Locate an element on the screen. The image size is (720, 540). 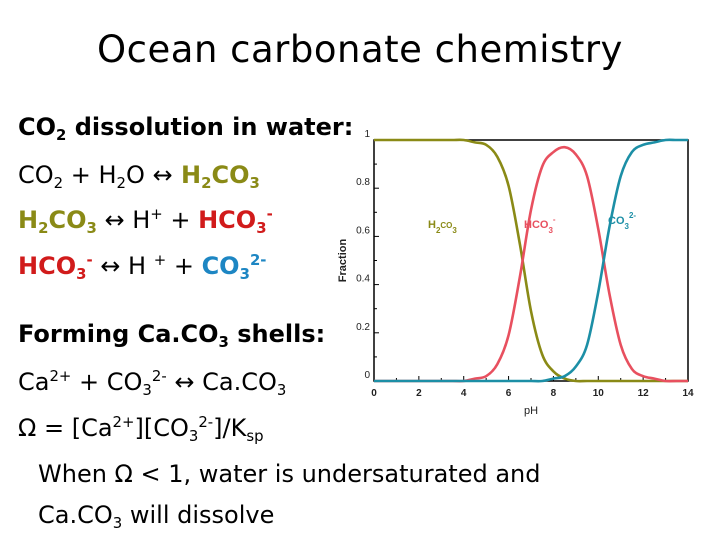
y-tick-label: 0.4 is located at coordinates (363, 279).